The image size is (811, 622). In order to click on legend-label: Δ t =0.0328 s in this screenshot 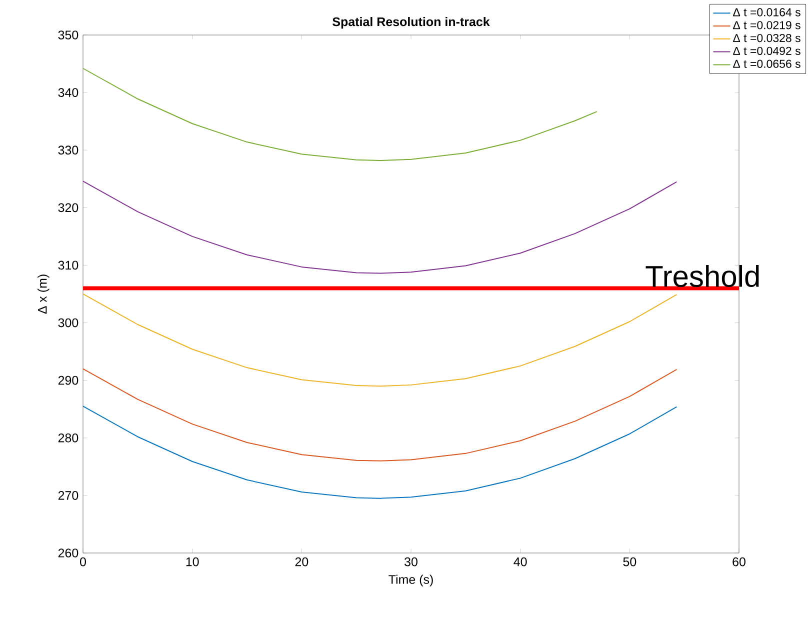, I will do `click(766, 38)`.